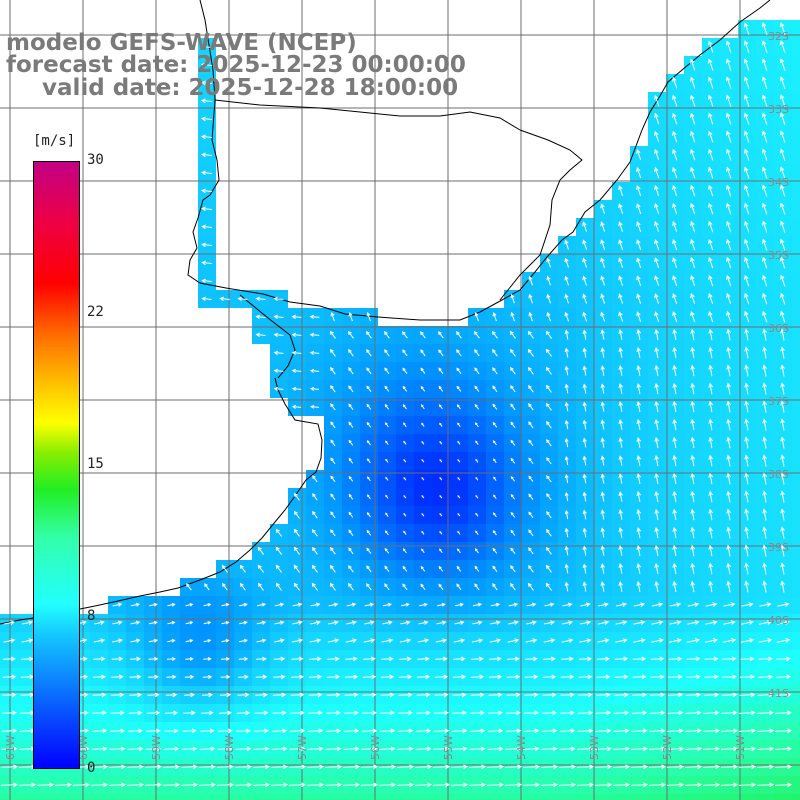 The width and height of the screenshot is (800, 800). What do you see at coordinates (778, 109) in the screenshot?
I see `latitude-label: 33S` at bounding box center [778, 109].